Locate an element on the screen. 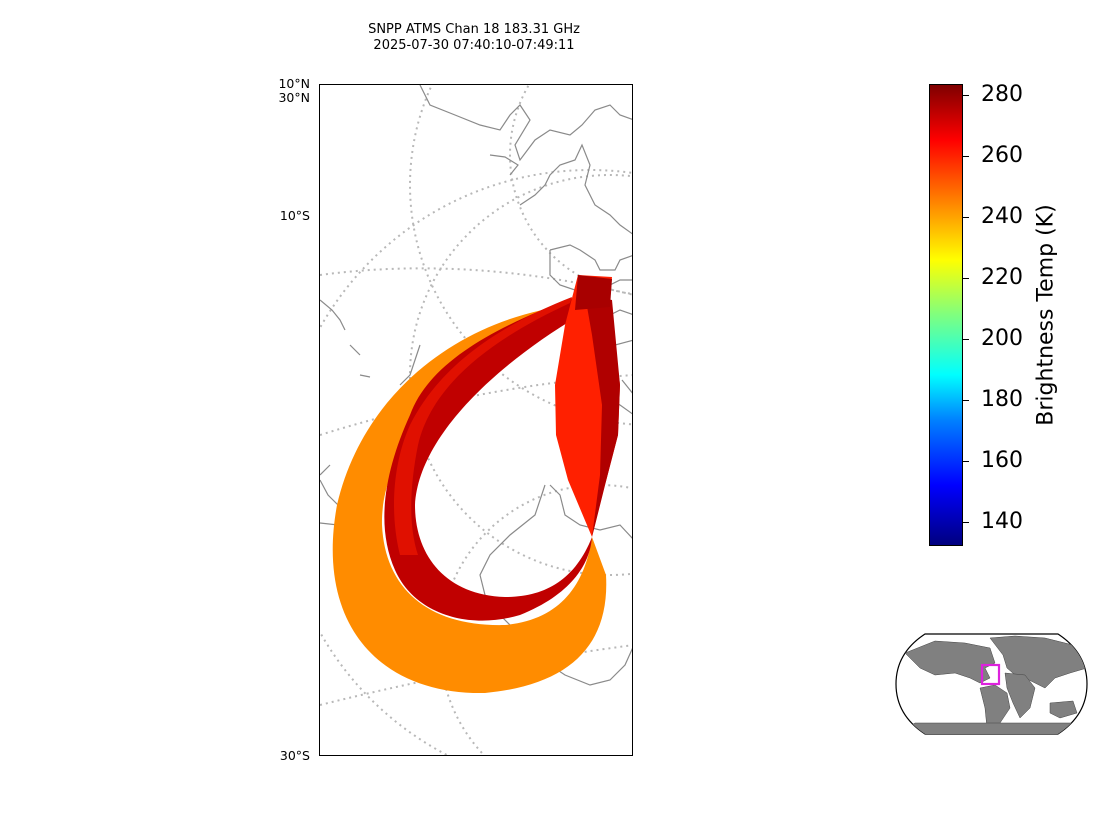 The width and height of the screenshot is (1120, 840). colorbar-tick-label: 240 is located at coordinates (1002, 216).